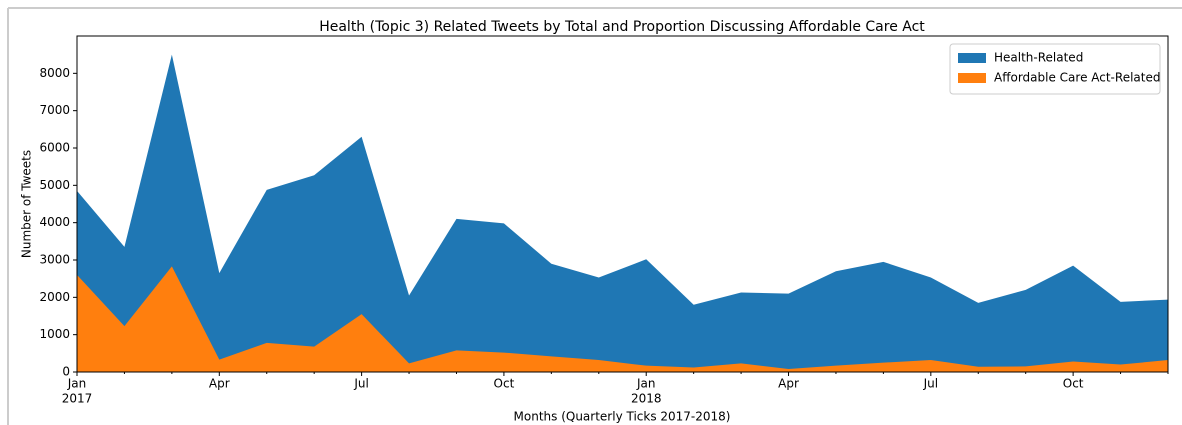  I want to click on y-tick-label: 7000, so click(54, 110).